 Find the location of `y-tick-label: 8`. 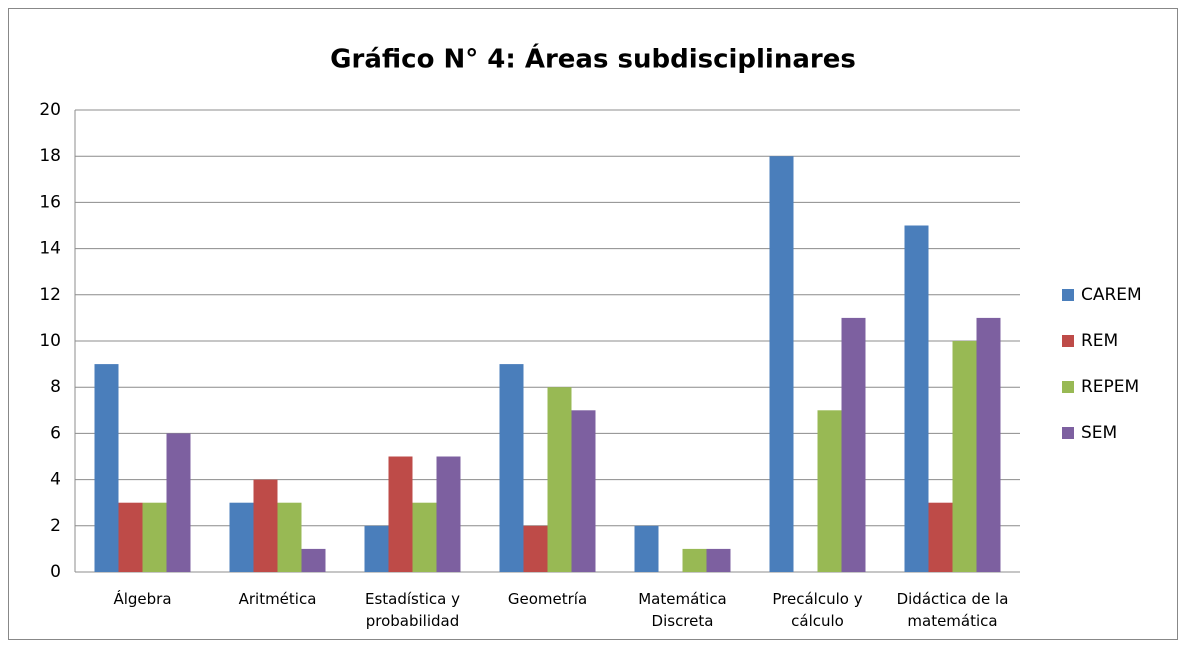

y-tick-label: 8 is located at coordinates (55, 387).